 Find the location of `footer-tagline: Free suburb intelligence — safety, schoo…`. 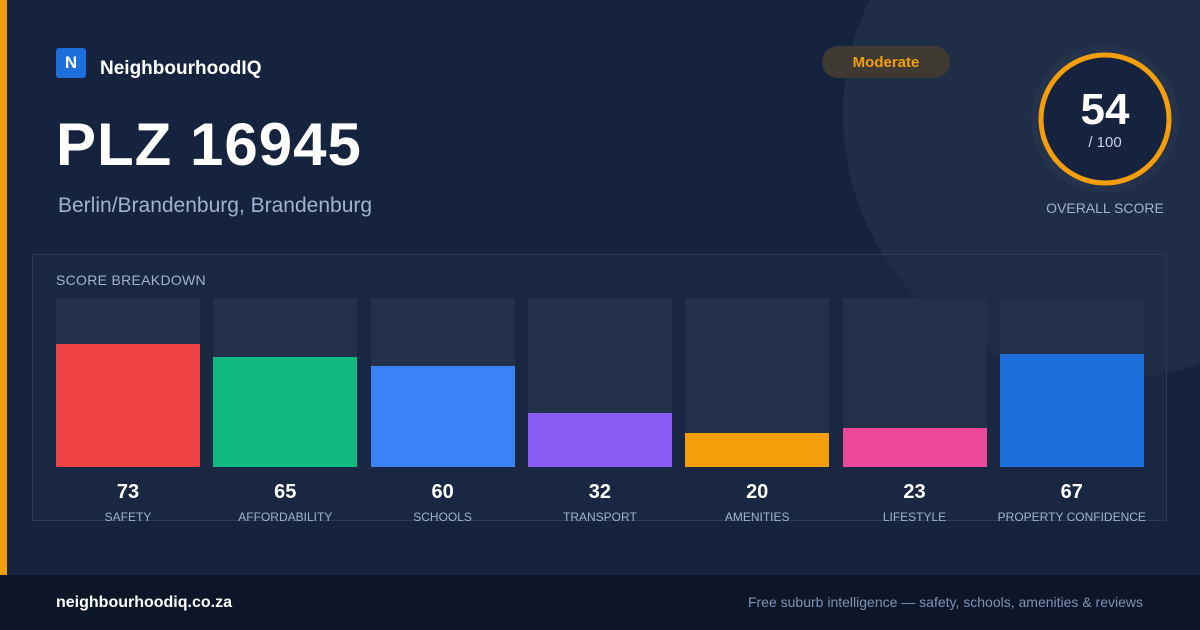

footer-tagline: Free suburb intelligence — safety, schoo… is located at coordinates (945, 602).